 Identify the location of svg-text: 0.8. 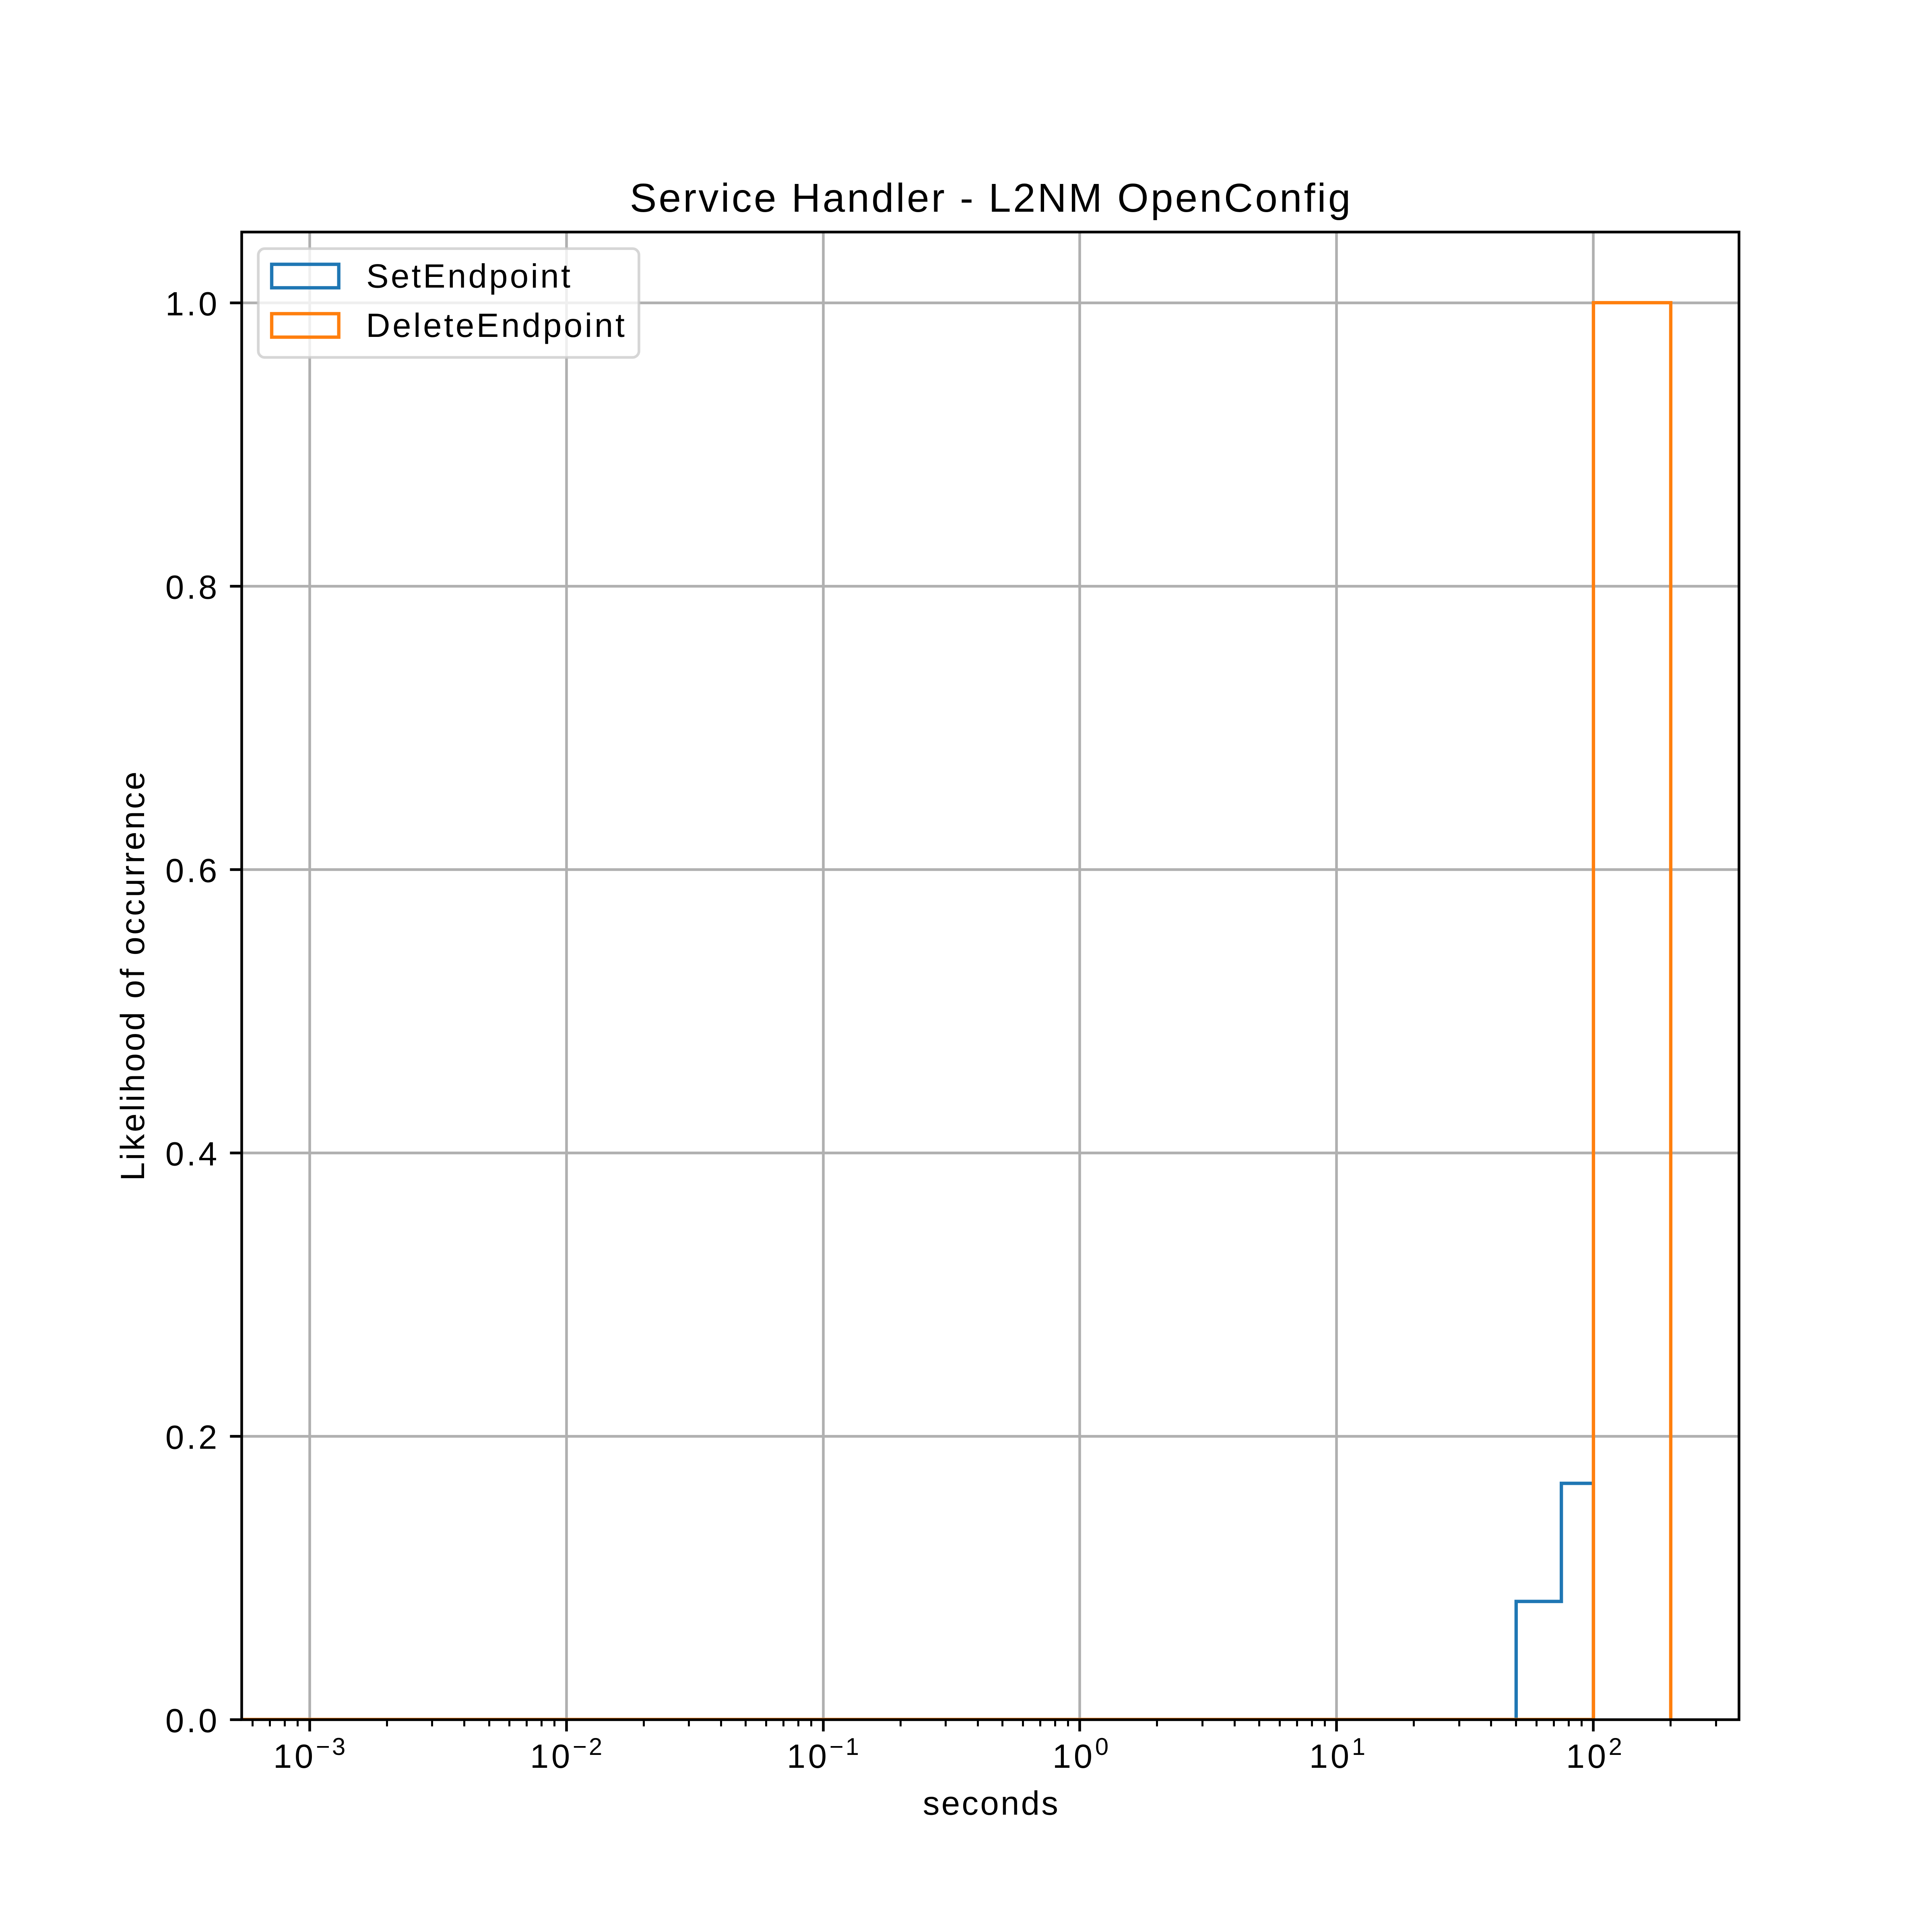
(192, 587).